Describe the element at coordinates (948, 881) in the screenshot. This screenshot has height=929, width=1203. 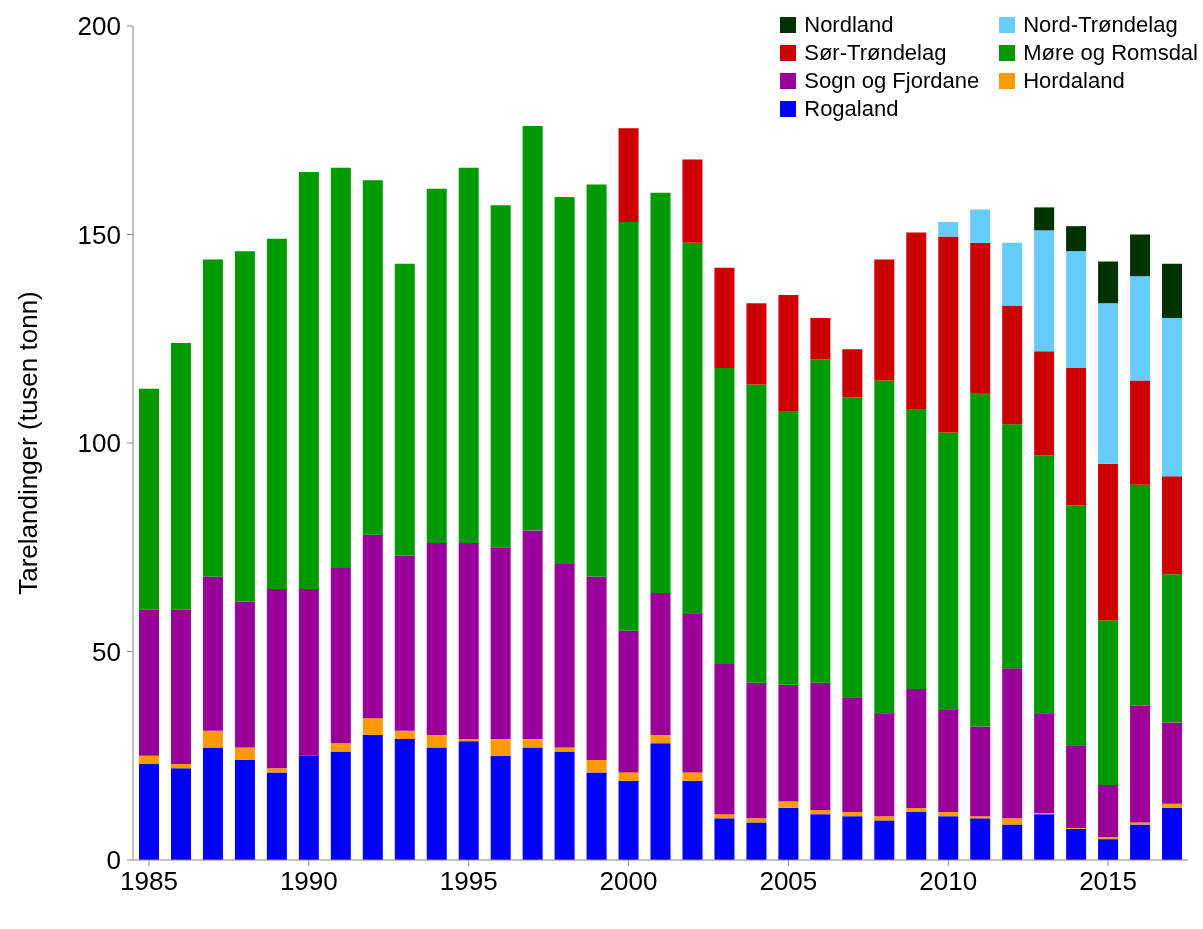
I see `x-tick-label: 2010` at that location.